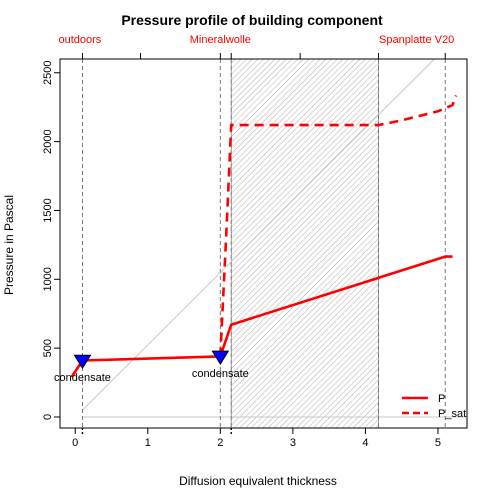 Image resolution: width=504 pixels, height=504 pixels. What do you see at coordinates (293, 443) in the screenshot?
I see `x-tick-label: 3` at bounding box center [293, 443].